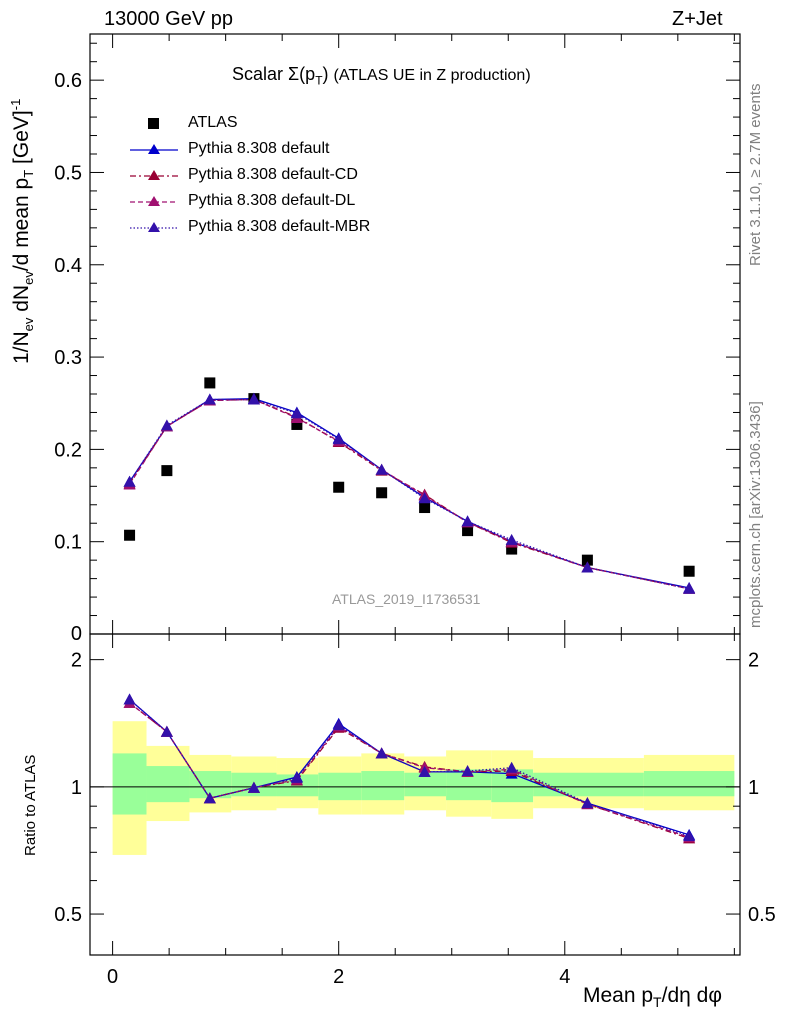  What do you see at coordinates (325, 74) in the screenshot?
I see `title-close: )` at bounding box center [325, 74].